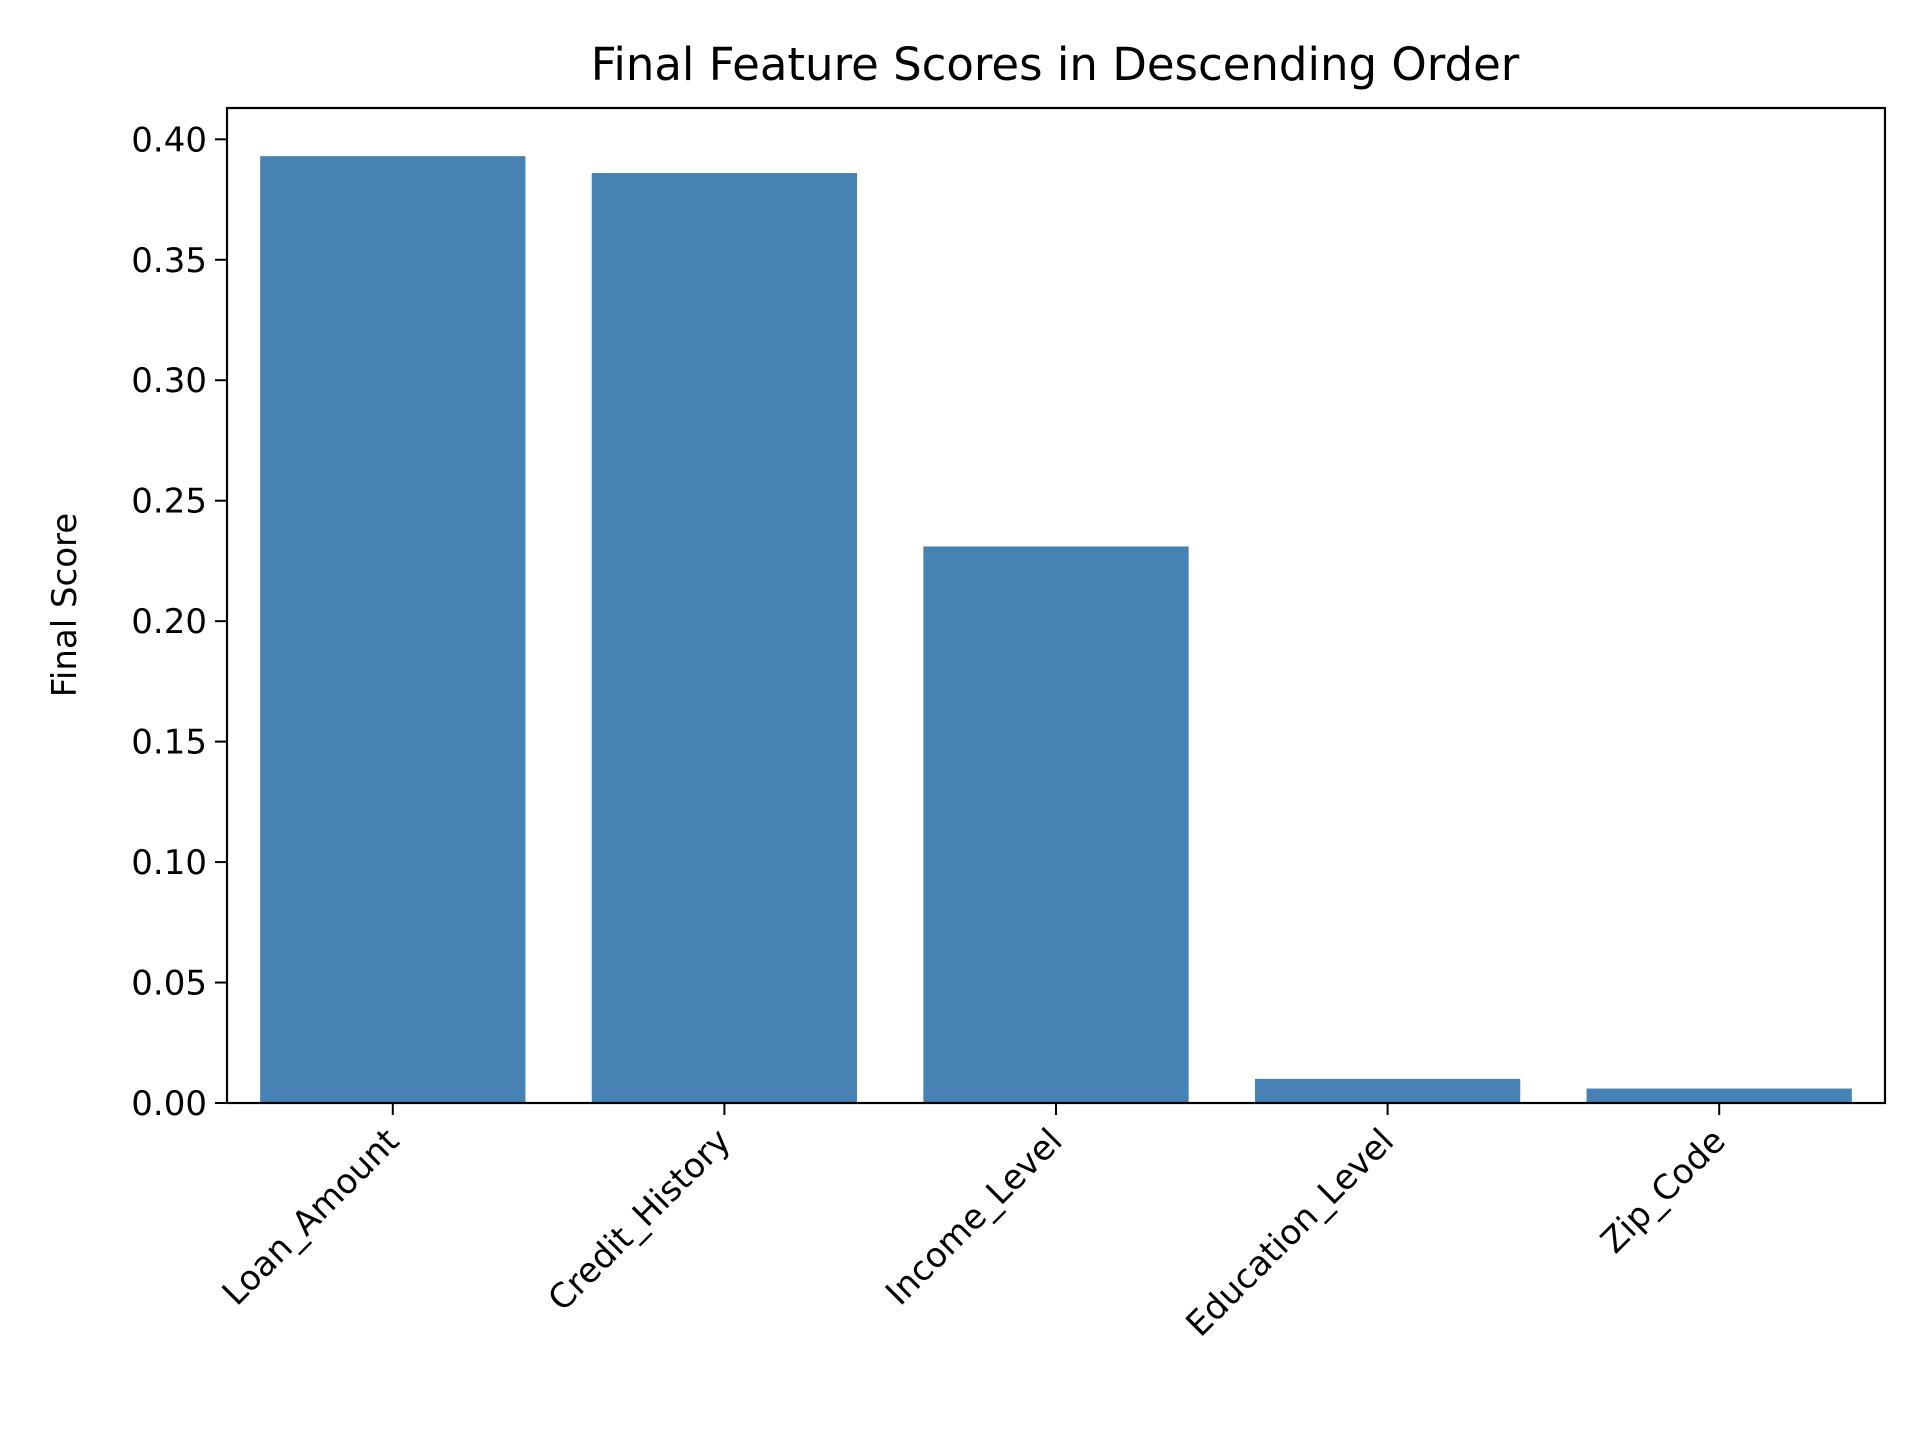 This screenshot has width=1920, height=1440. Describe the element at coordinates (1055, 64) in the screenshot. I see `chart-title: Final Feature Scores in Descending Order` at that location.